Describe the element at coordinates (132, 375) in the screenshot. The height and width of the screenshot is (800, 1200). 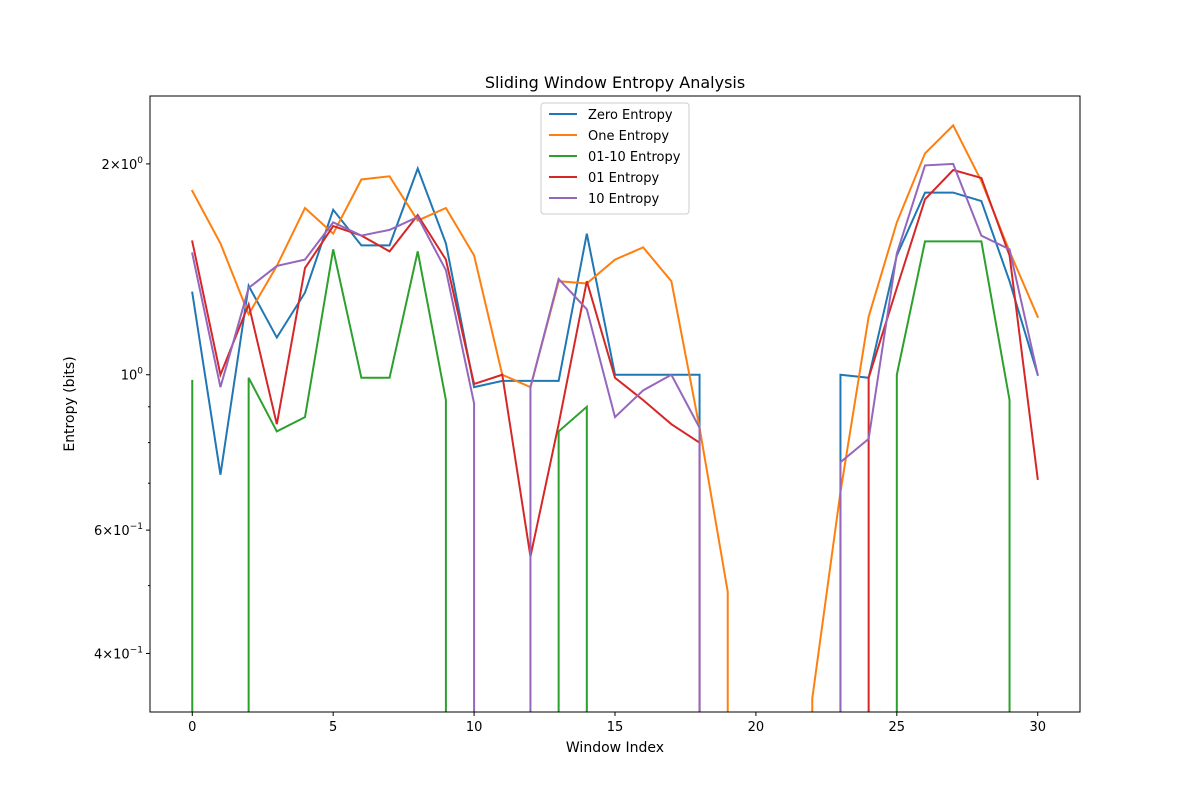
I see `y-tick-label: 100` at that location.